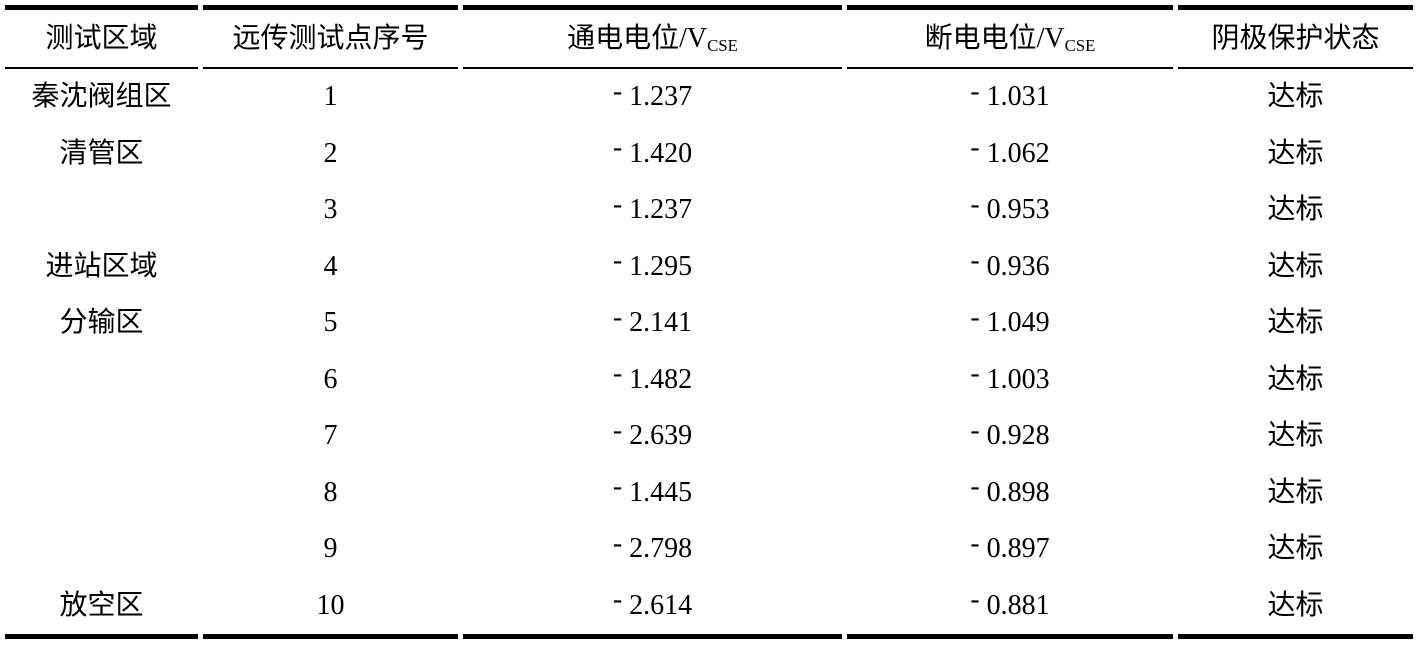 This screenshot has width=1418, height=651. What do you see at coordinates (1010, 150) in the screenshot?
I see `cell-off-potential: - 1.062` at bounding box center [1010, 150].